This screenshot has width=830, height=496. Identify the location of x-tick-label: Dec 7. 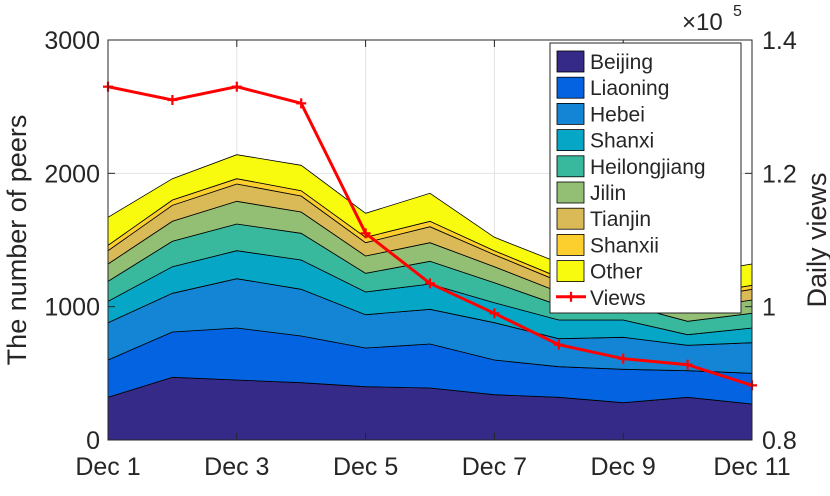
(494, 467).